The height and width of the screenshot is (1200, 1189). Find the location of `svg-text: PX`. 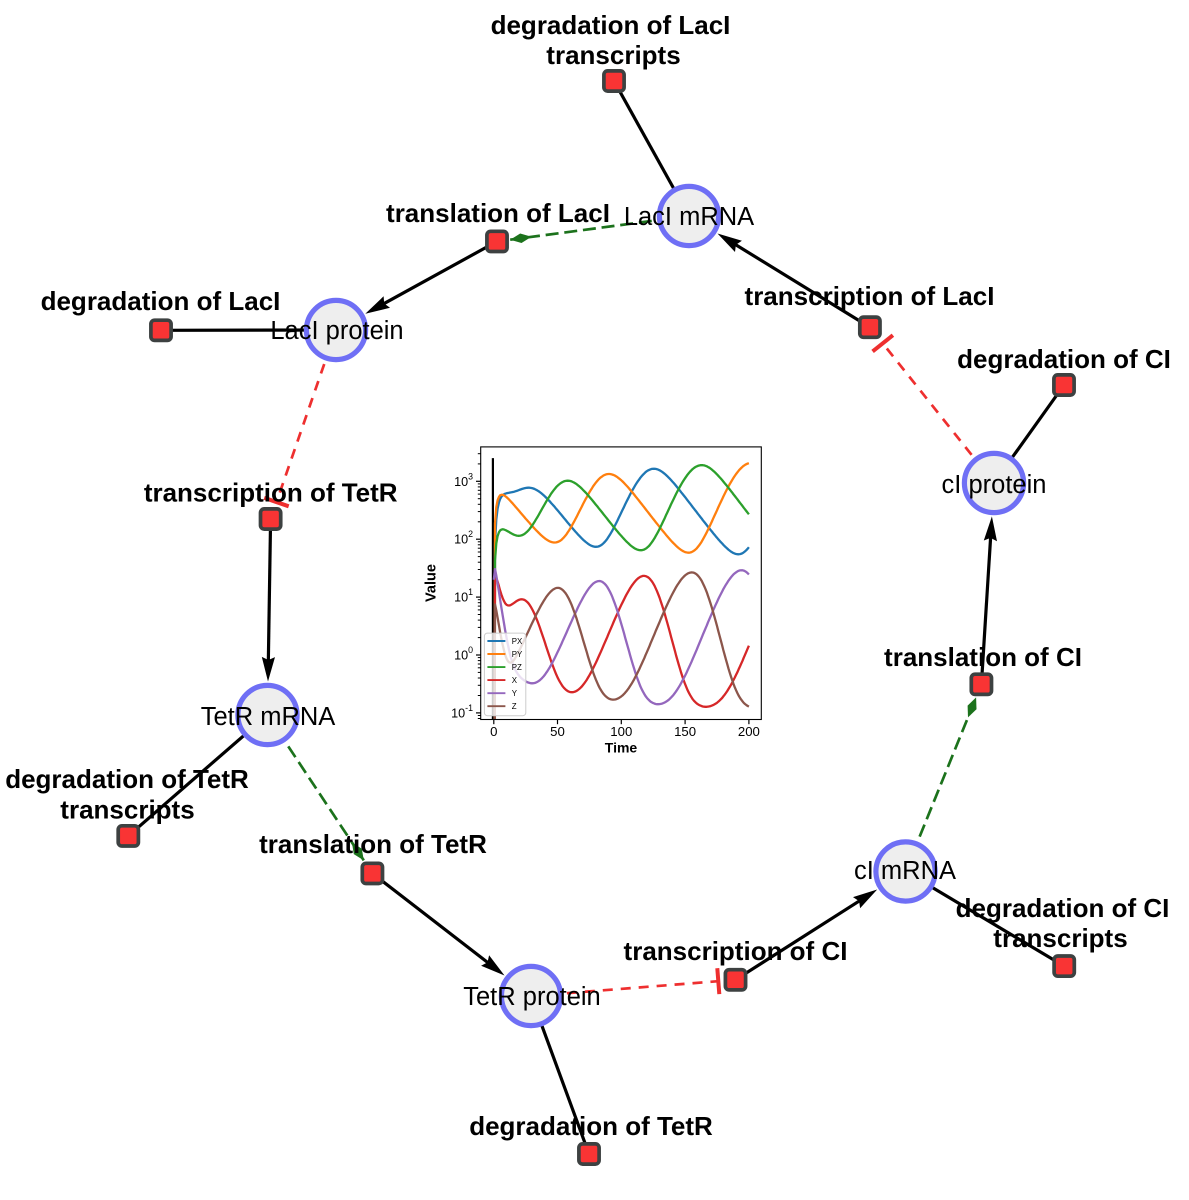

svg-text: PX is located at coordinates (517, 641).